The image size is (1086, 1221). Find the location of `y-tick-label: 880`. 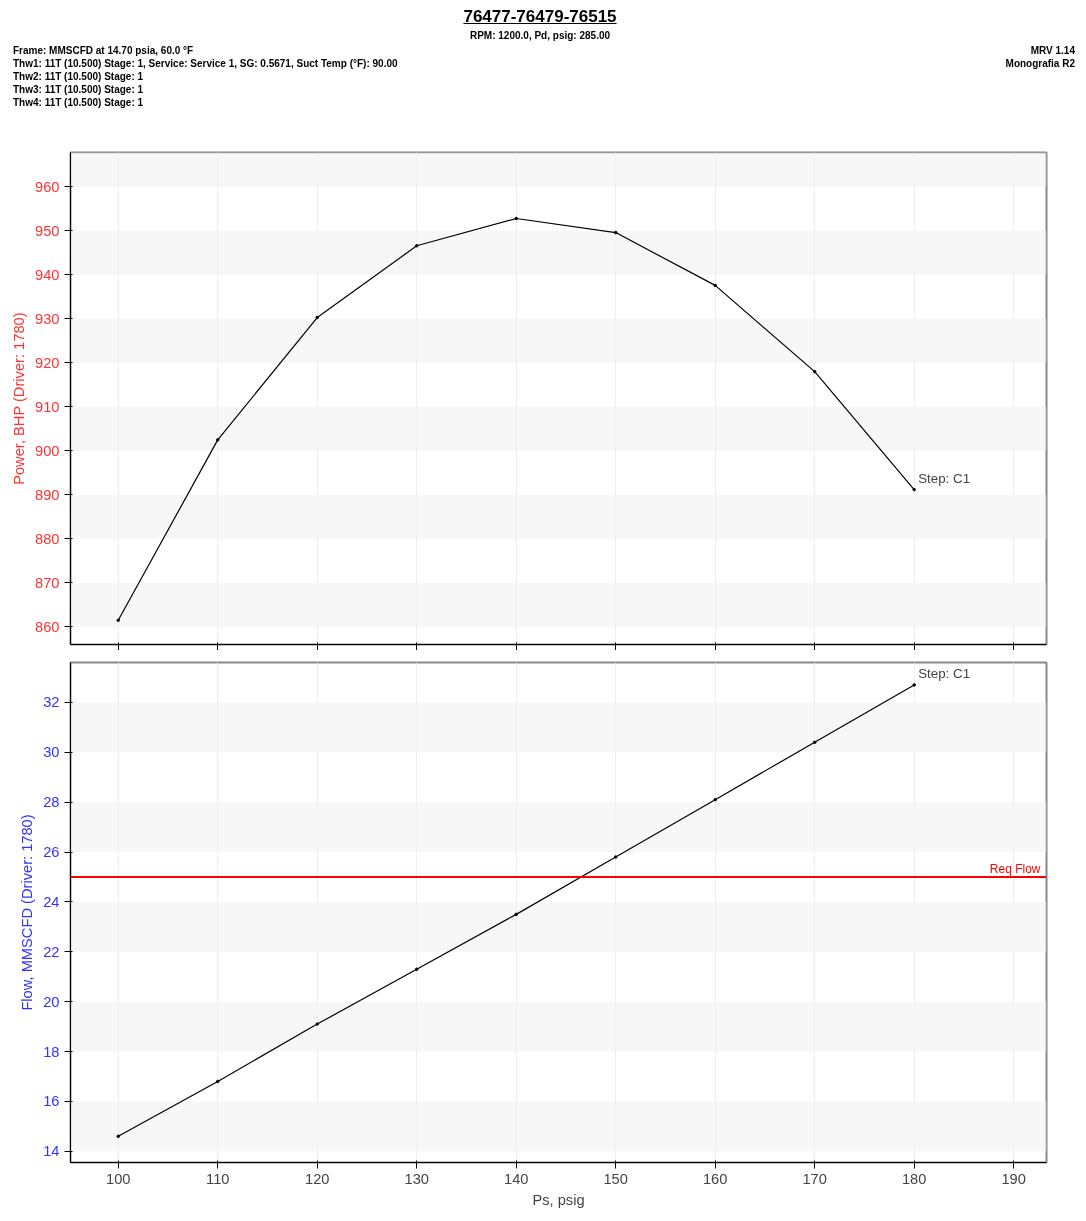

y-tick-label: 880 is located at coordinates (47, 538).